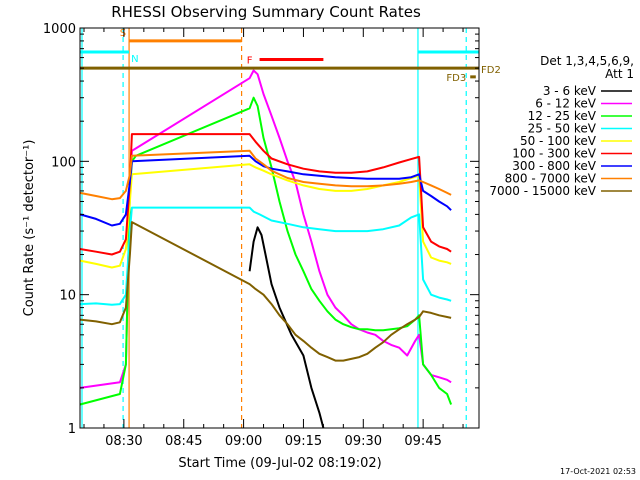 This screenshot has width=640, height=480. What do you see at coordinates (570, 91) in the screenshot?
I see `legend-label-3-6-kev: 3 - 6 keV` at bounding box center [570, 91].